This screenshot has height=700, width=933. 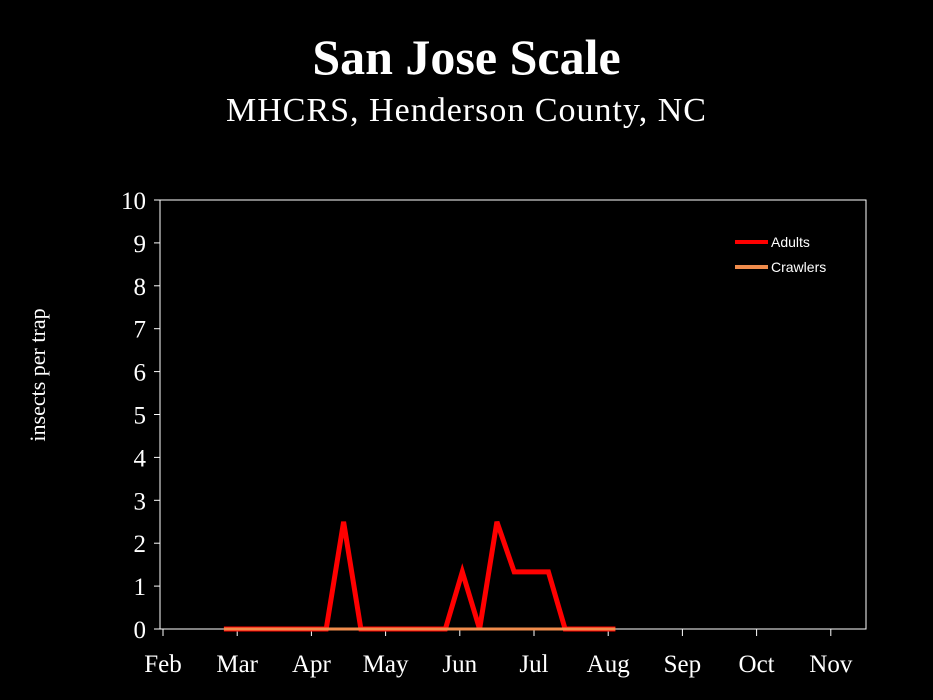 I want to click on x-tick-label: Mar, so click(x=237, y=664).